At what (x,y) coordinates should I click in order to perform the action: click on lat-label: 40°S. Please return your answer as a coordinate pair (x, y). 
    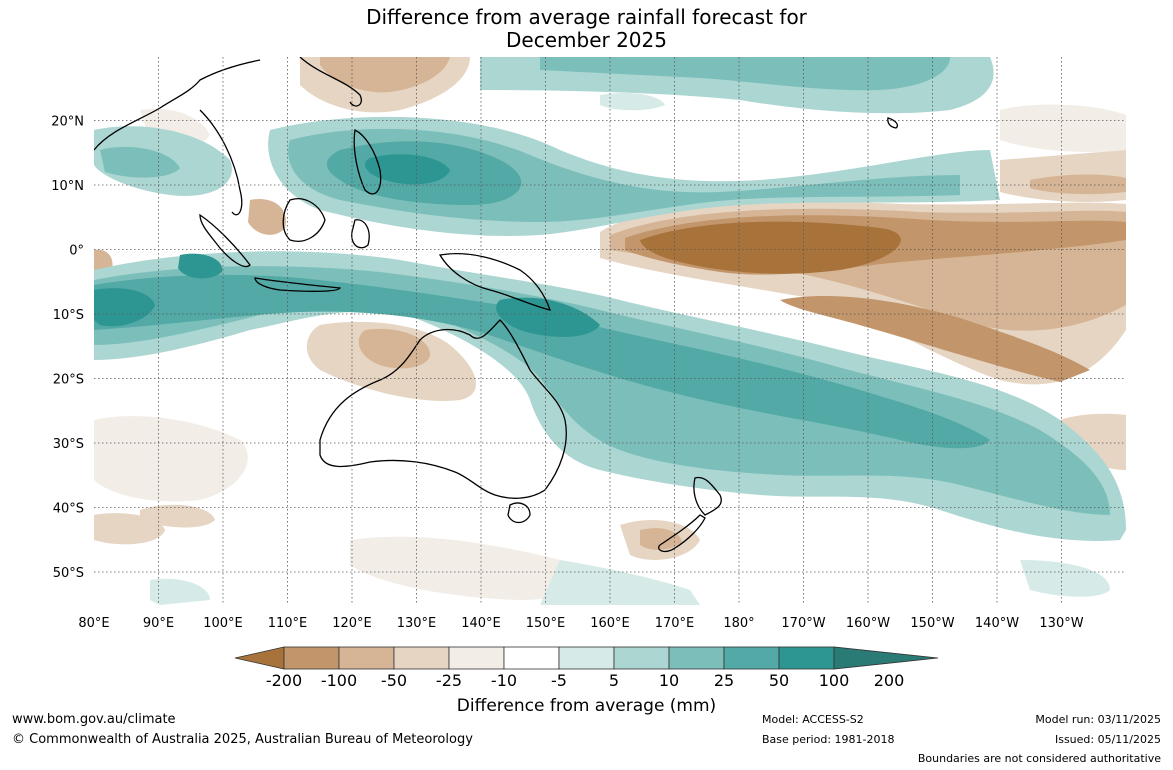
    Looking at the image, I should click on (68, 509).